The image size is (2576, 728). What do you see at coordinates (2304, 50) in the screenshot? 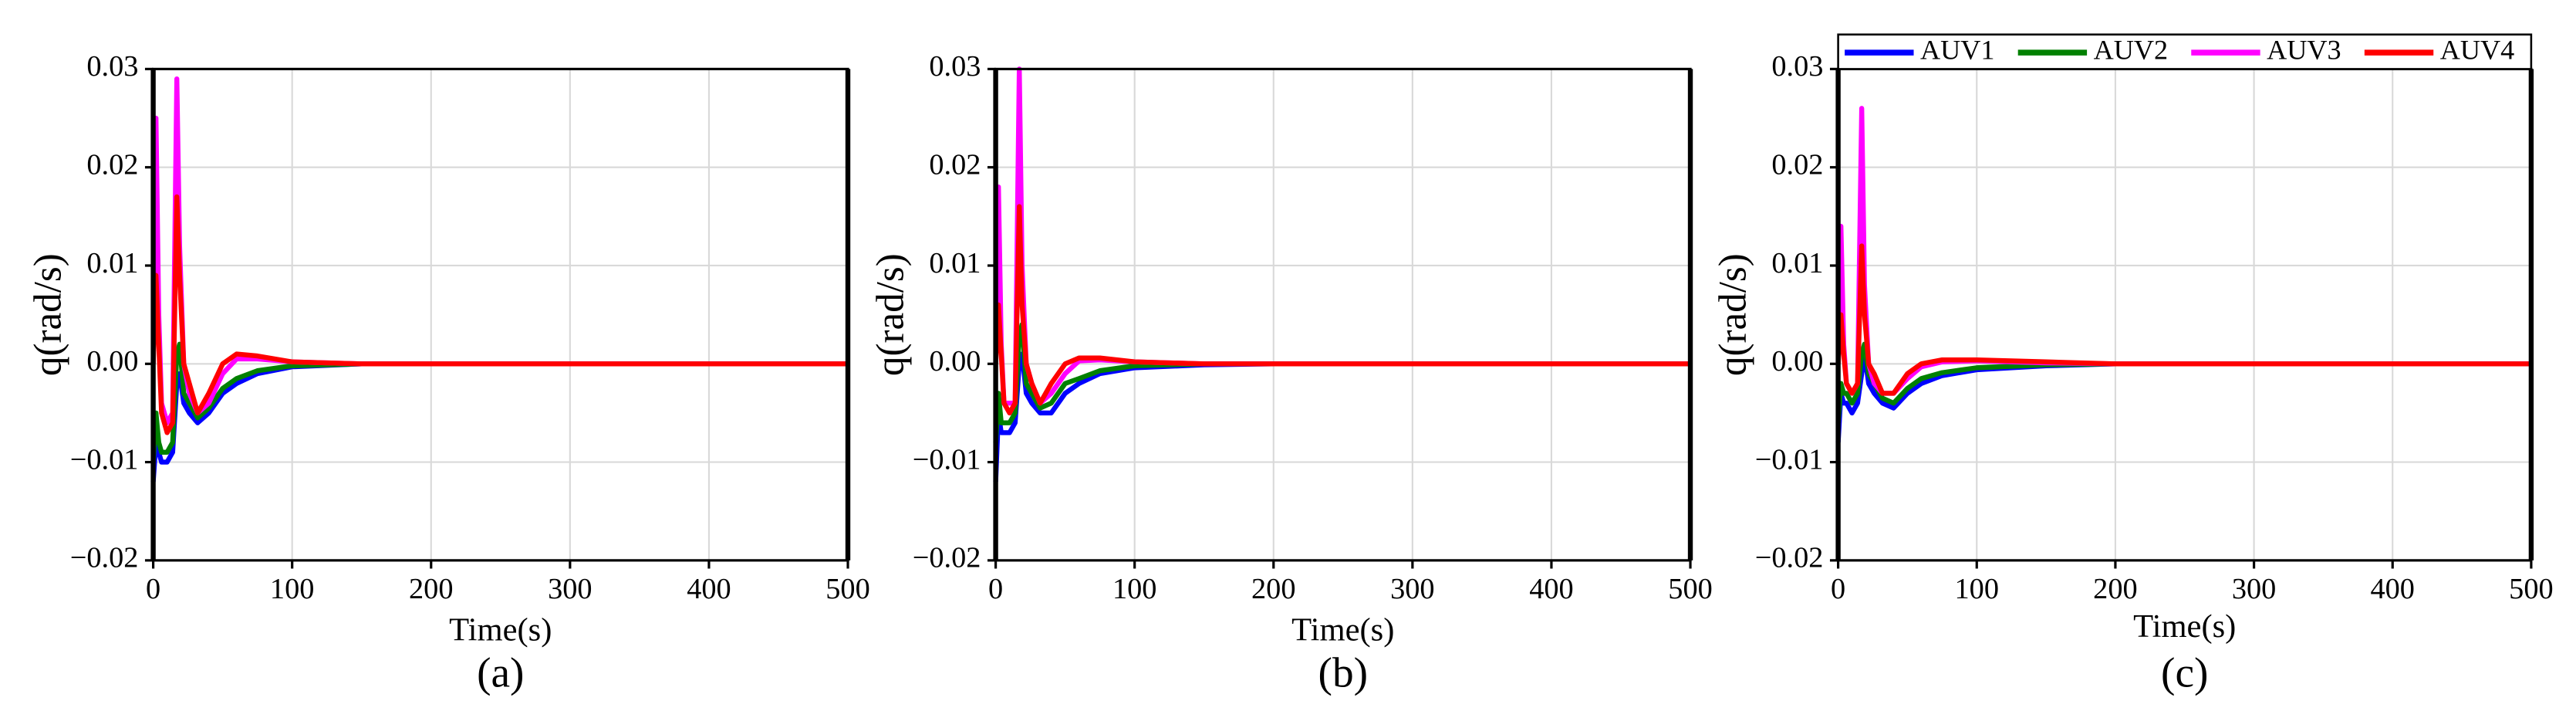
I see `legend-label: AUV3` at bounding box center [2304, 50].